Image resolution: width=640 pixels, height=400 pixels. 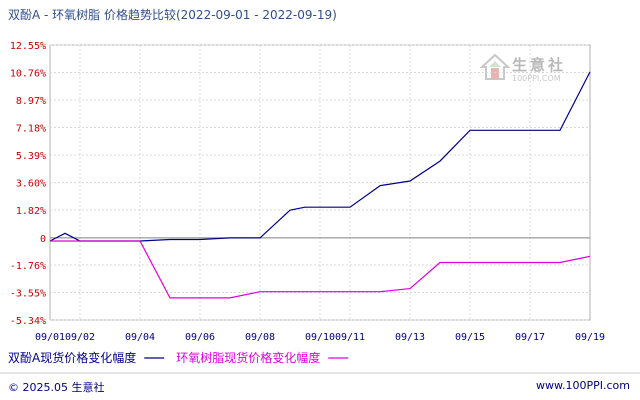 I want to click on y-tick-label: -3.55%, so click(x=28, y=293).